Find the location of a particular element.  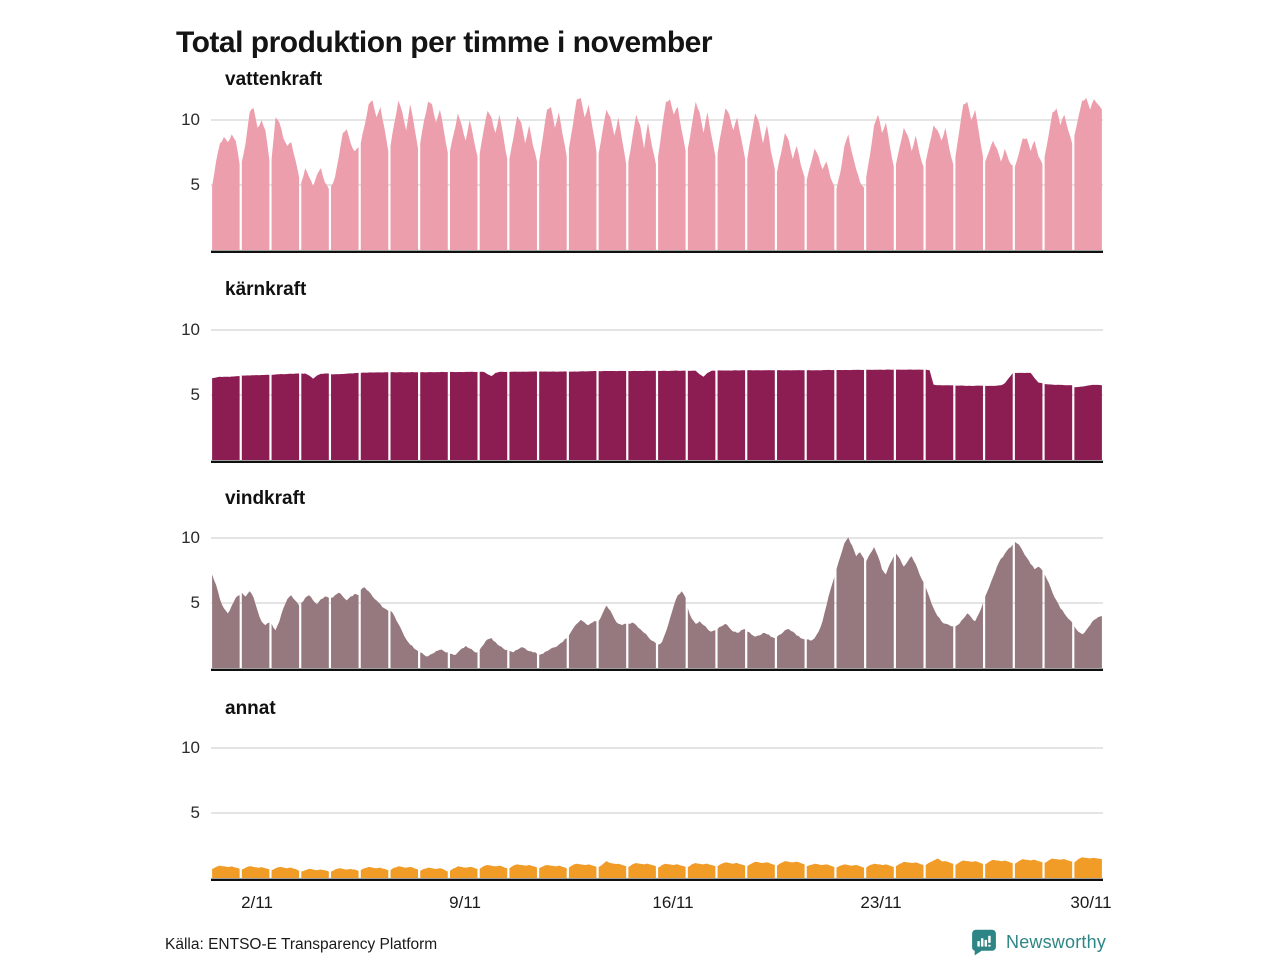

brand-name: Newsworthy is located at coordinates (1056, 941).